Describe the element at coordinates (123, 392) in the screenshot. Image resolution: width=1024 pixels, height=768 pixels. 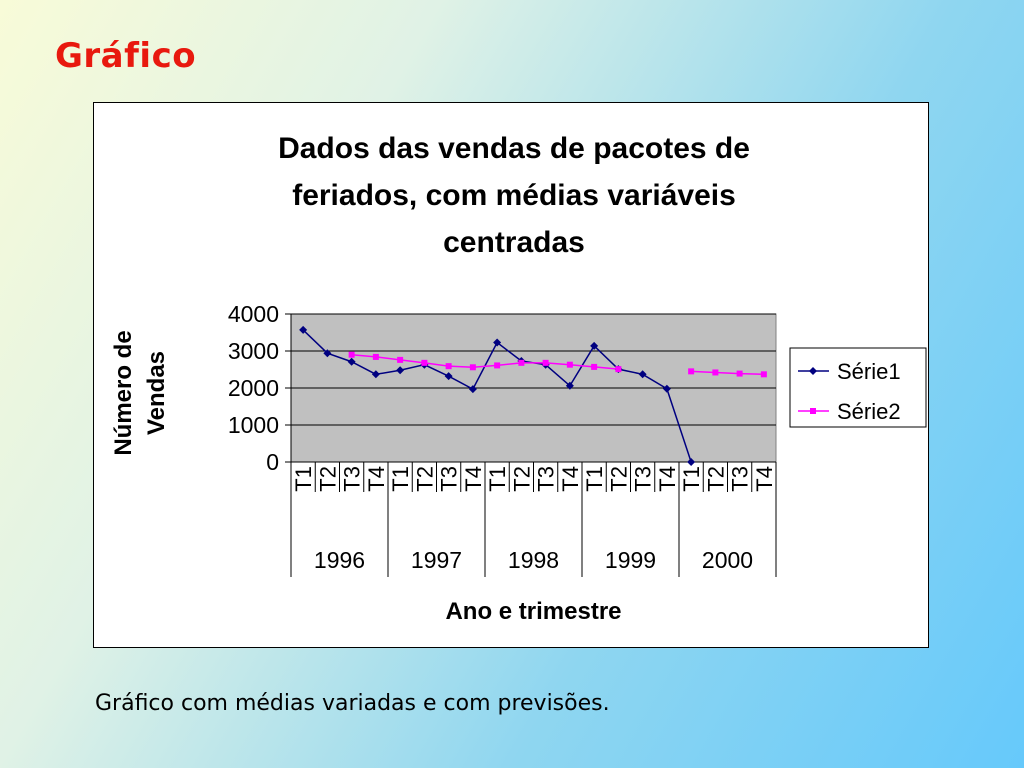
I see `y-axis-label-line: Número de` at that location.